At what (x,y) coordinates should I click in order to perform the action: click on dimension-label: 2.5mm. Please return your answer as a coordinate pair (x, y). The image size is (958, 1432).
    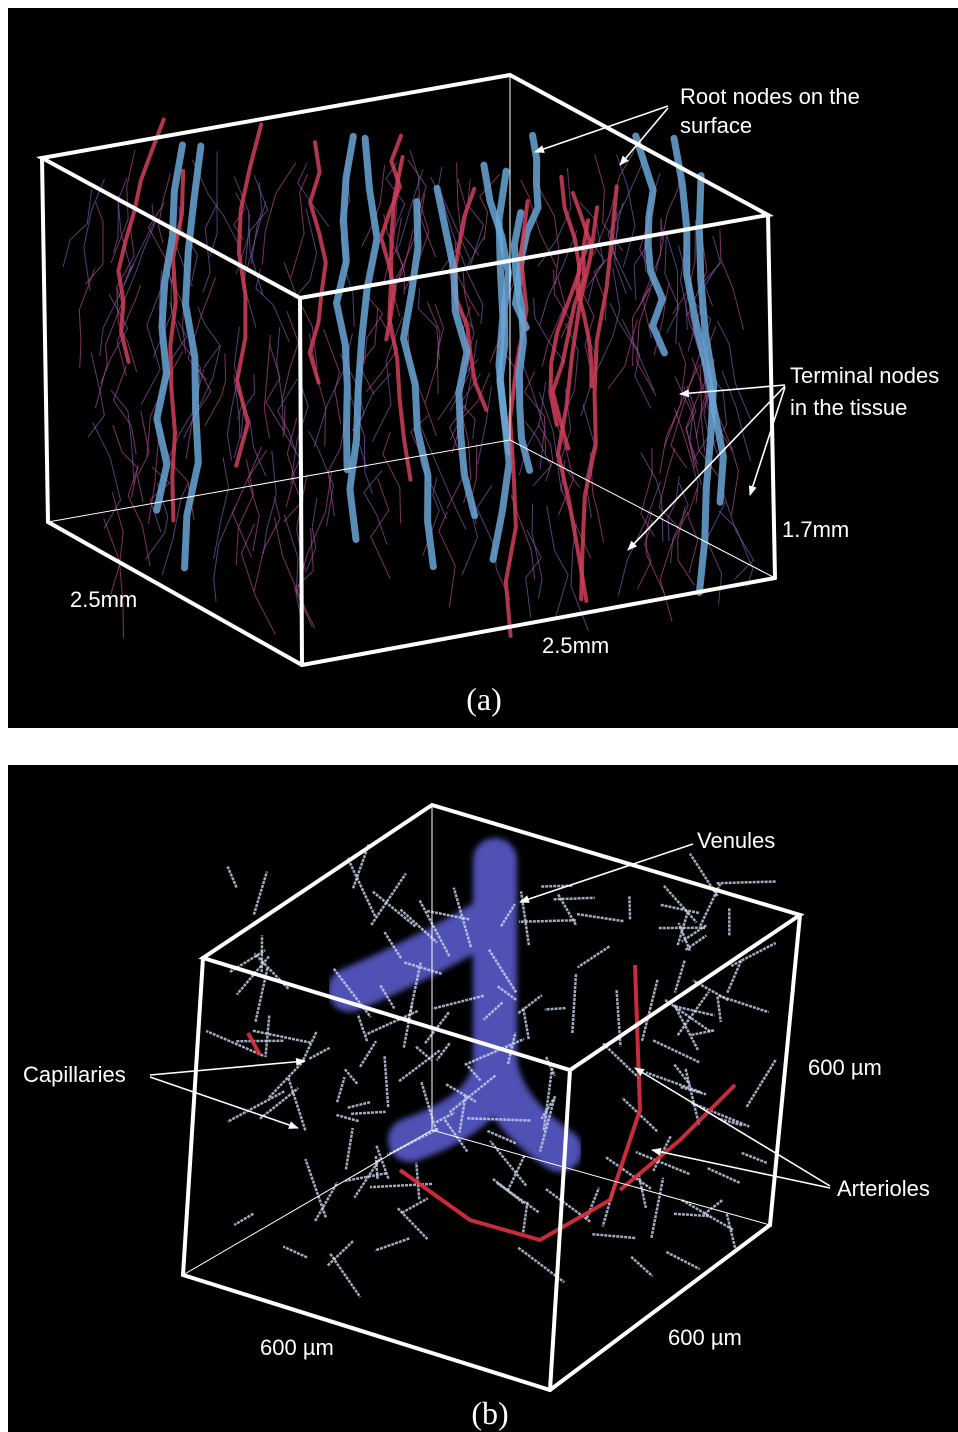
    Looking at the image, I should click on (103, 599).